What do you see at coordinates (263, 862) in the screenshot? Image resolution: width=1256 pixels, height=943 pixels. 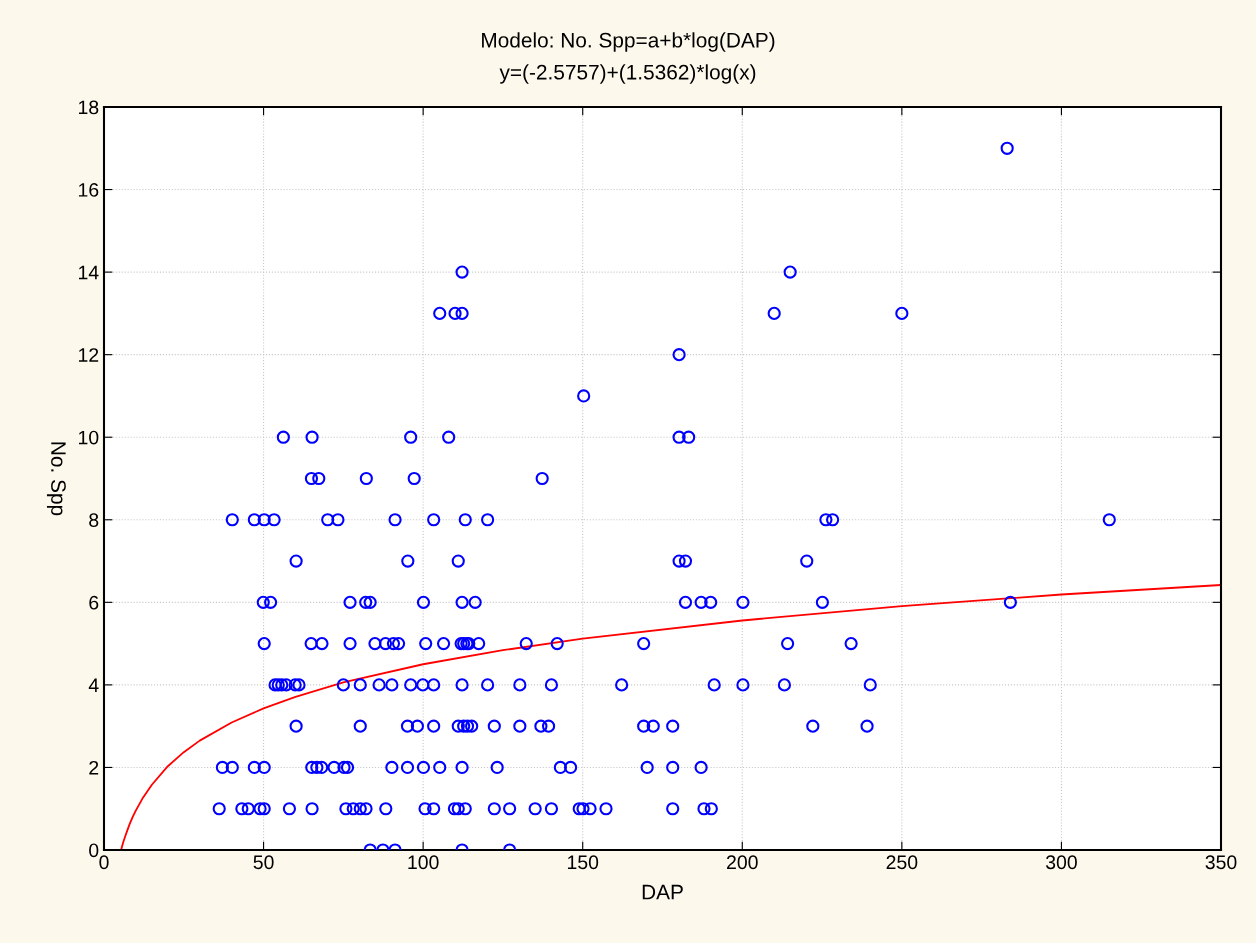 I see `x-tick-label: 50` at bounding box center [263, 862].